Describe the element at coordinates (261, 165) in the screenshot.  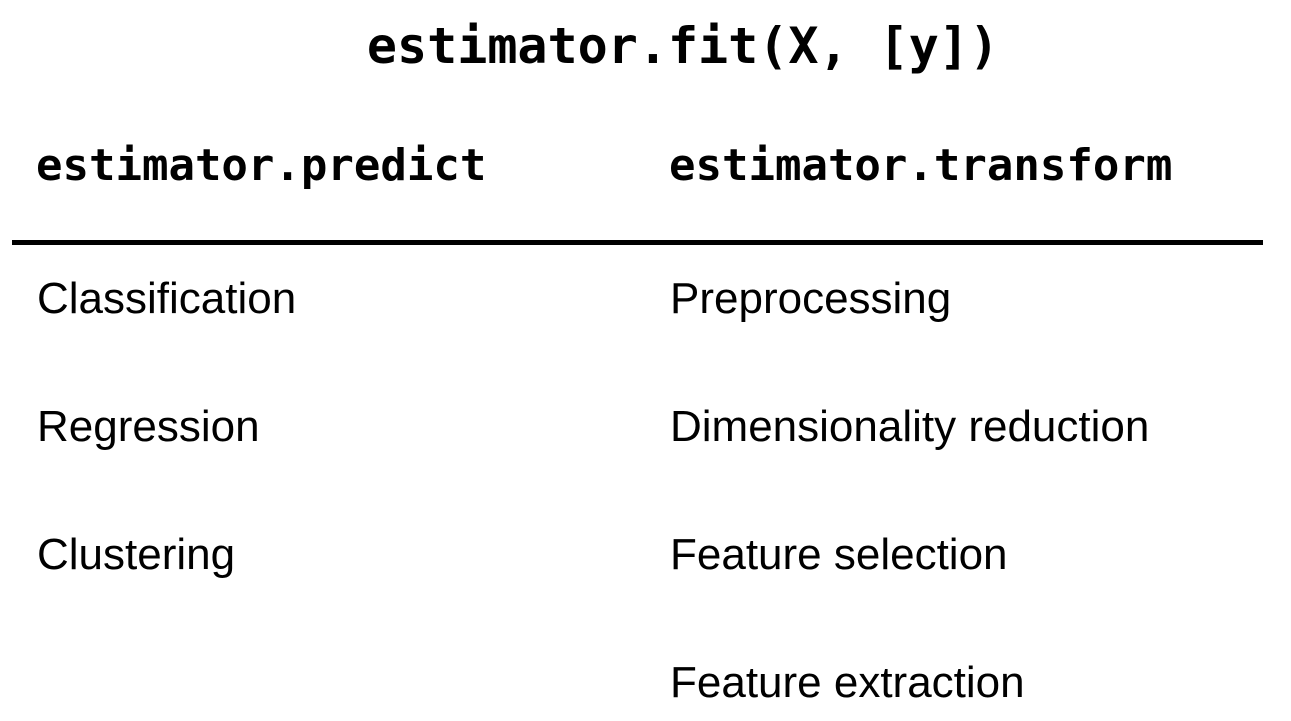
I see `column-header-predict: estimator.predict` at that location.